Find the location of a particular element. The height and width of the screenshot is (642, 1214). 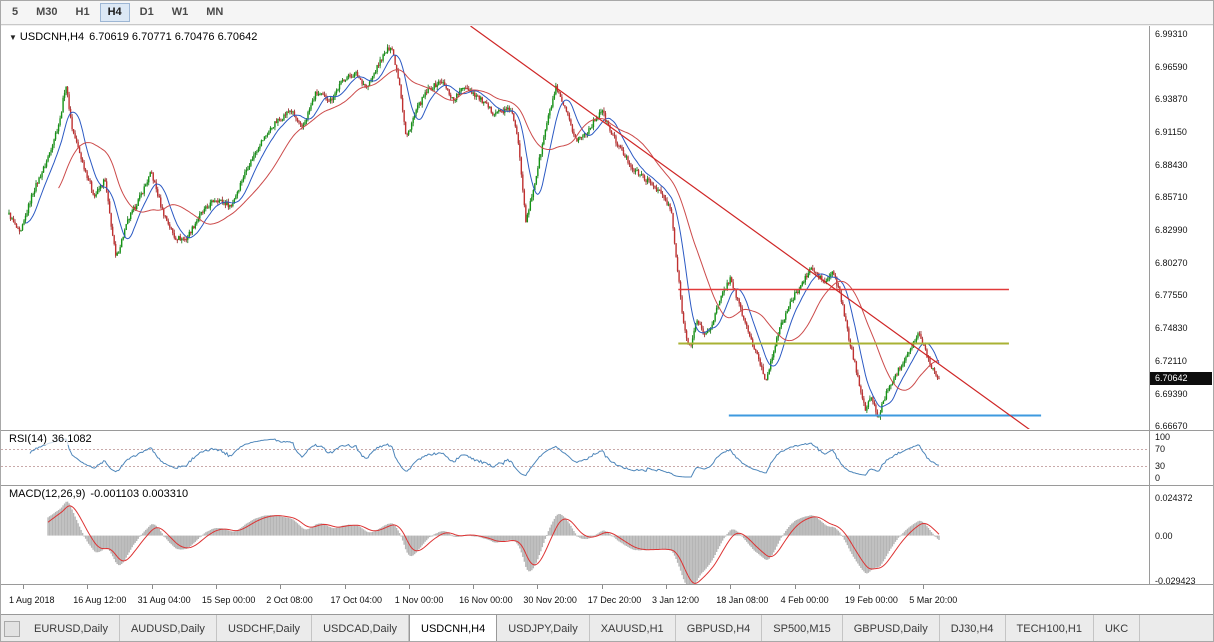

price-axis-label: 6.72110 is located at coordinates (1171, 360).